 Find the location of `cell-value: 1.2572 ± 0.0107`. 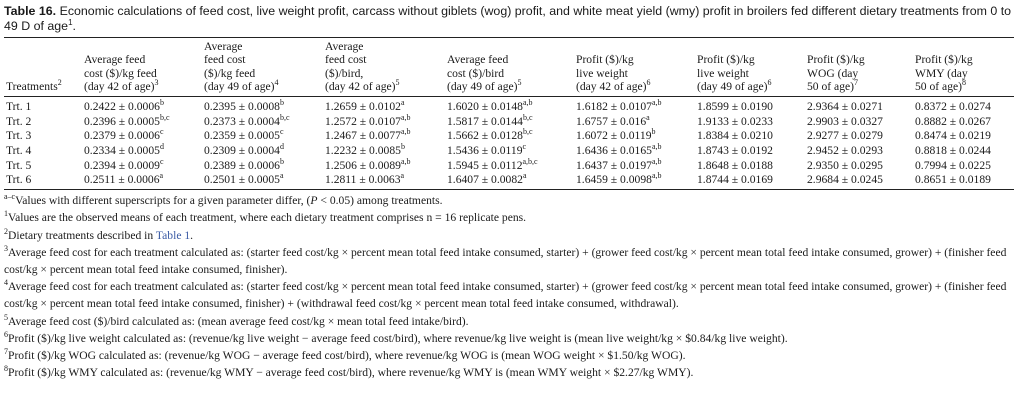

cell-value: 1.2572 ± 0.0107 is located at coordinates (363, 121).